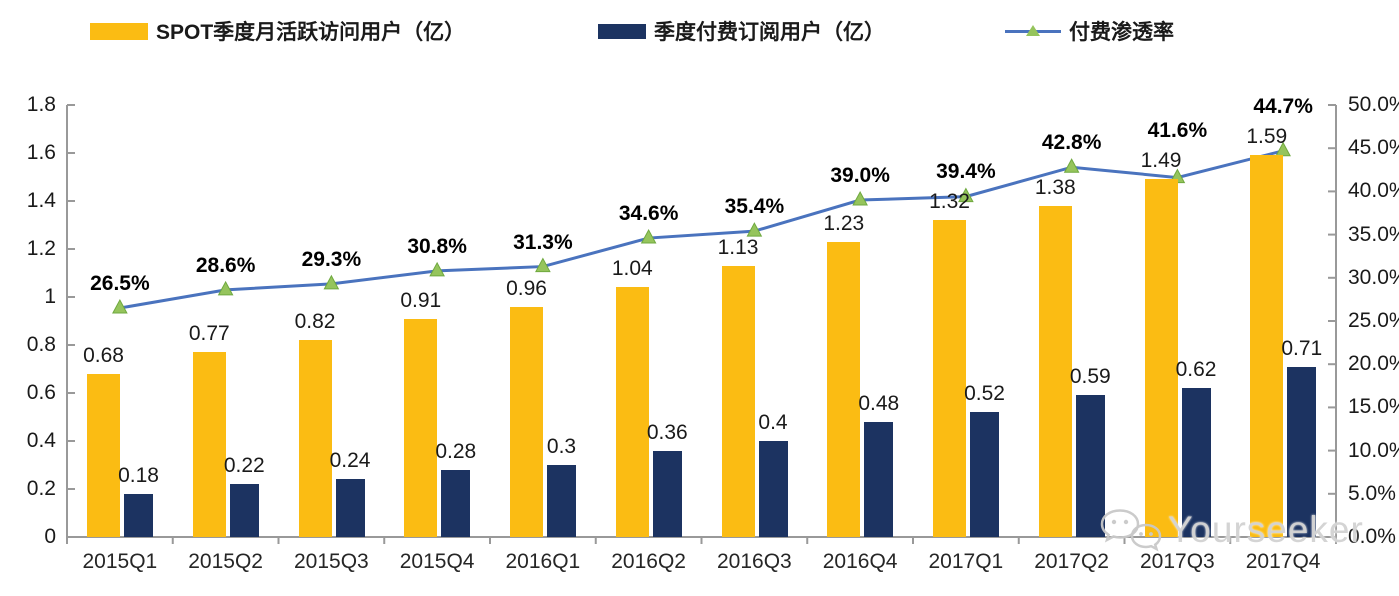 Image resolution: width=1399 pixels, height=596 pixels. I want to click on x-axis-category-label: 2015Q3, so click(331, 561).